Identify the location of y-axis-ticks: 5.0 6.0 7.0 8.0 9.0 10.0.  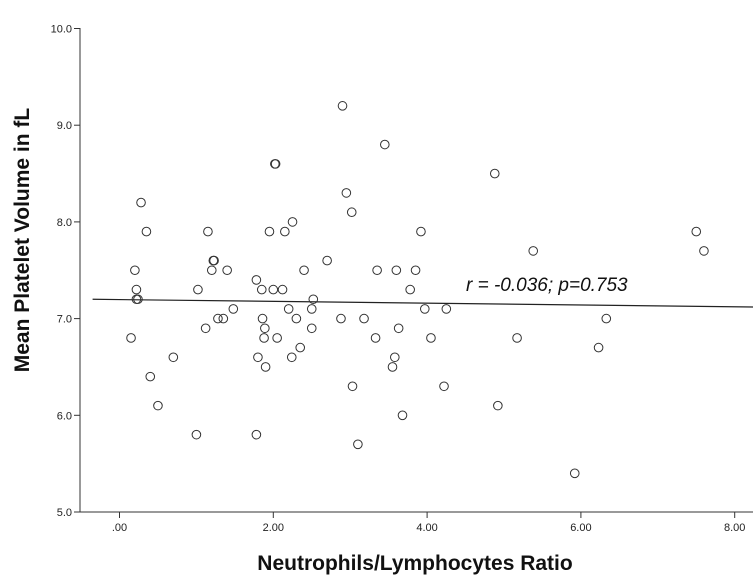
(65, 271).